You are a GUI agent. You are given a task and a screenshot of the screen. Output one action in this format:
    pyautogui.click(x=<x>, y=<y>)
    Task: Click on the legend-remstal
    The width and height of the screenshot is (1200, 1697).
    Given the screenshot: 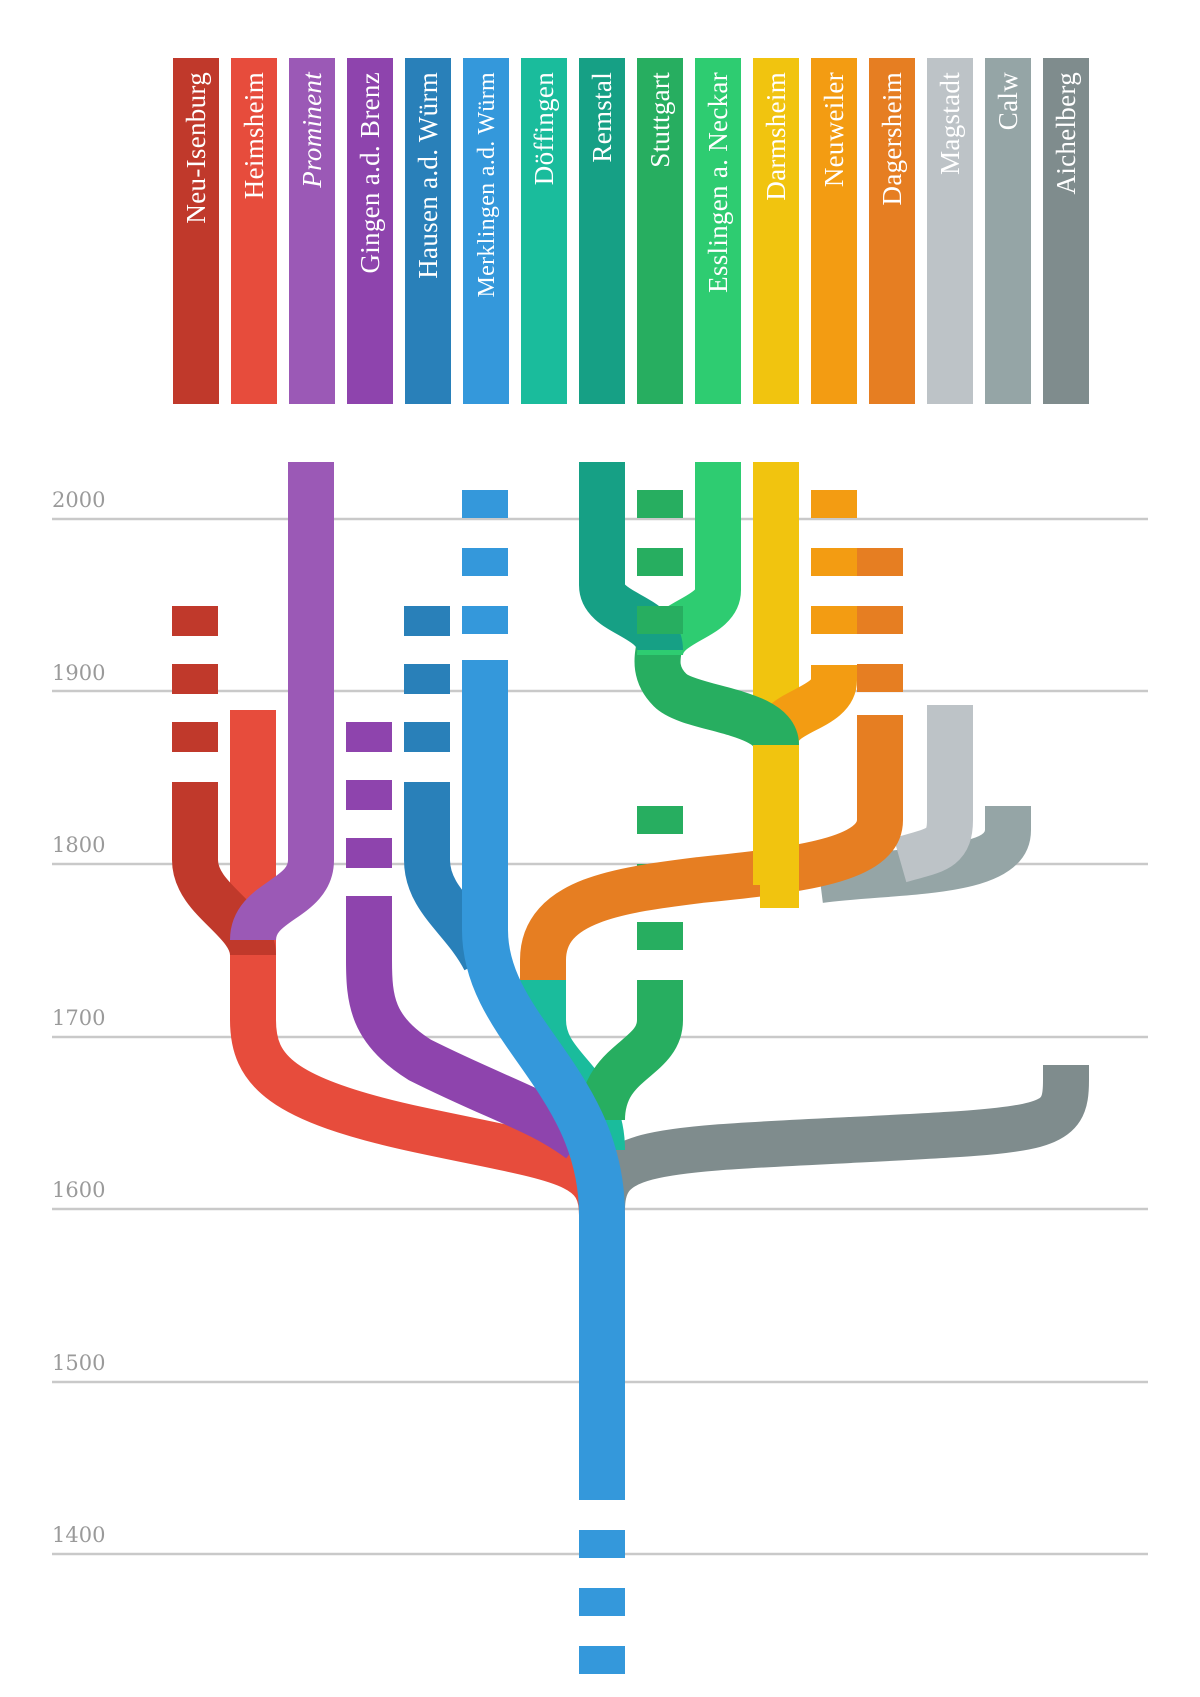 What is the action you would take?
    pyautogui.click(x=602, y=231)
    